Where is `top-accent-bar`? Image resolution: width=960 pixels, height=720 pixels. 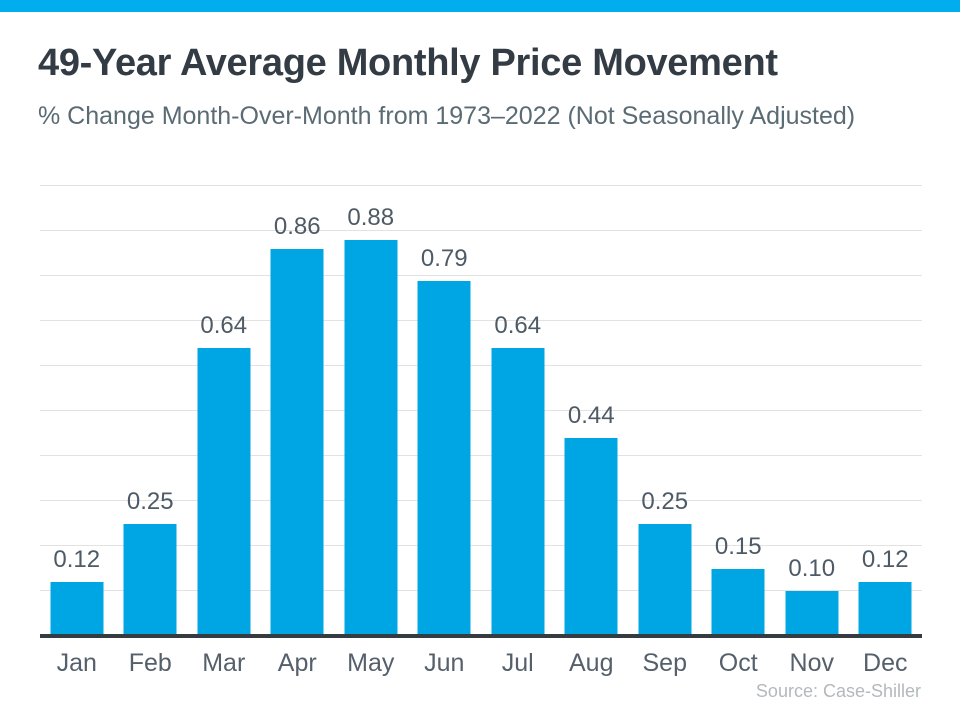
top-accent-bar is located at coordinates (480, 6).